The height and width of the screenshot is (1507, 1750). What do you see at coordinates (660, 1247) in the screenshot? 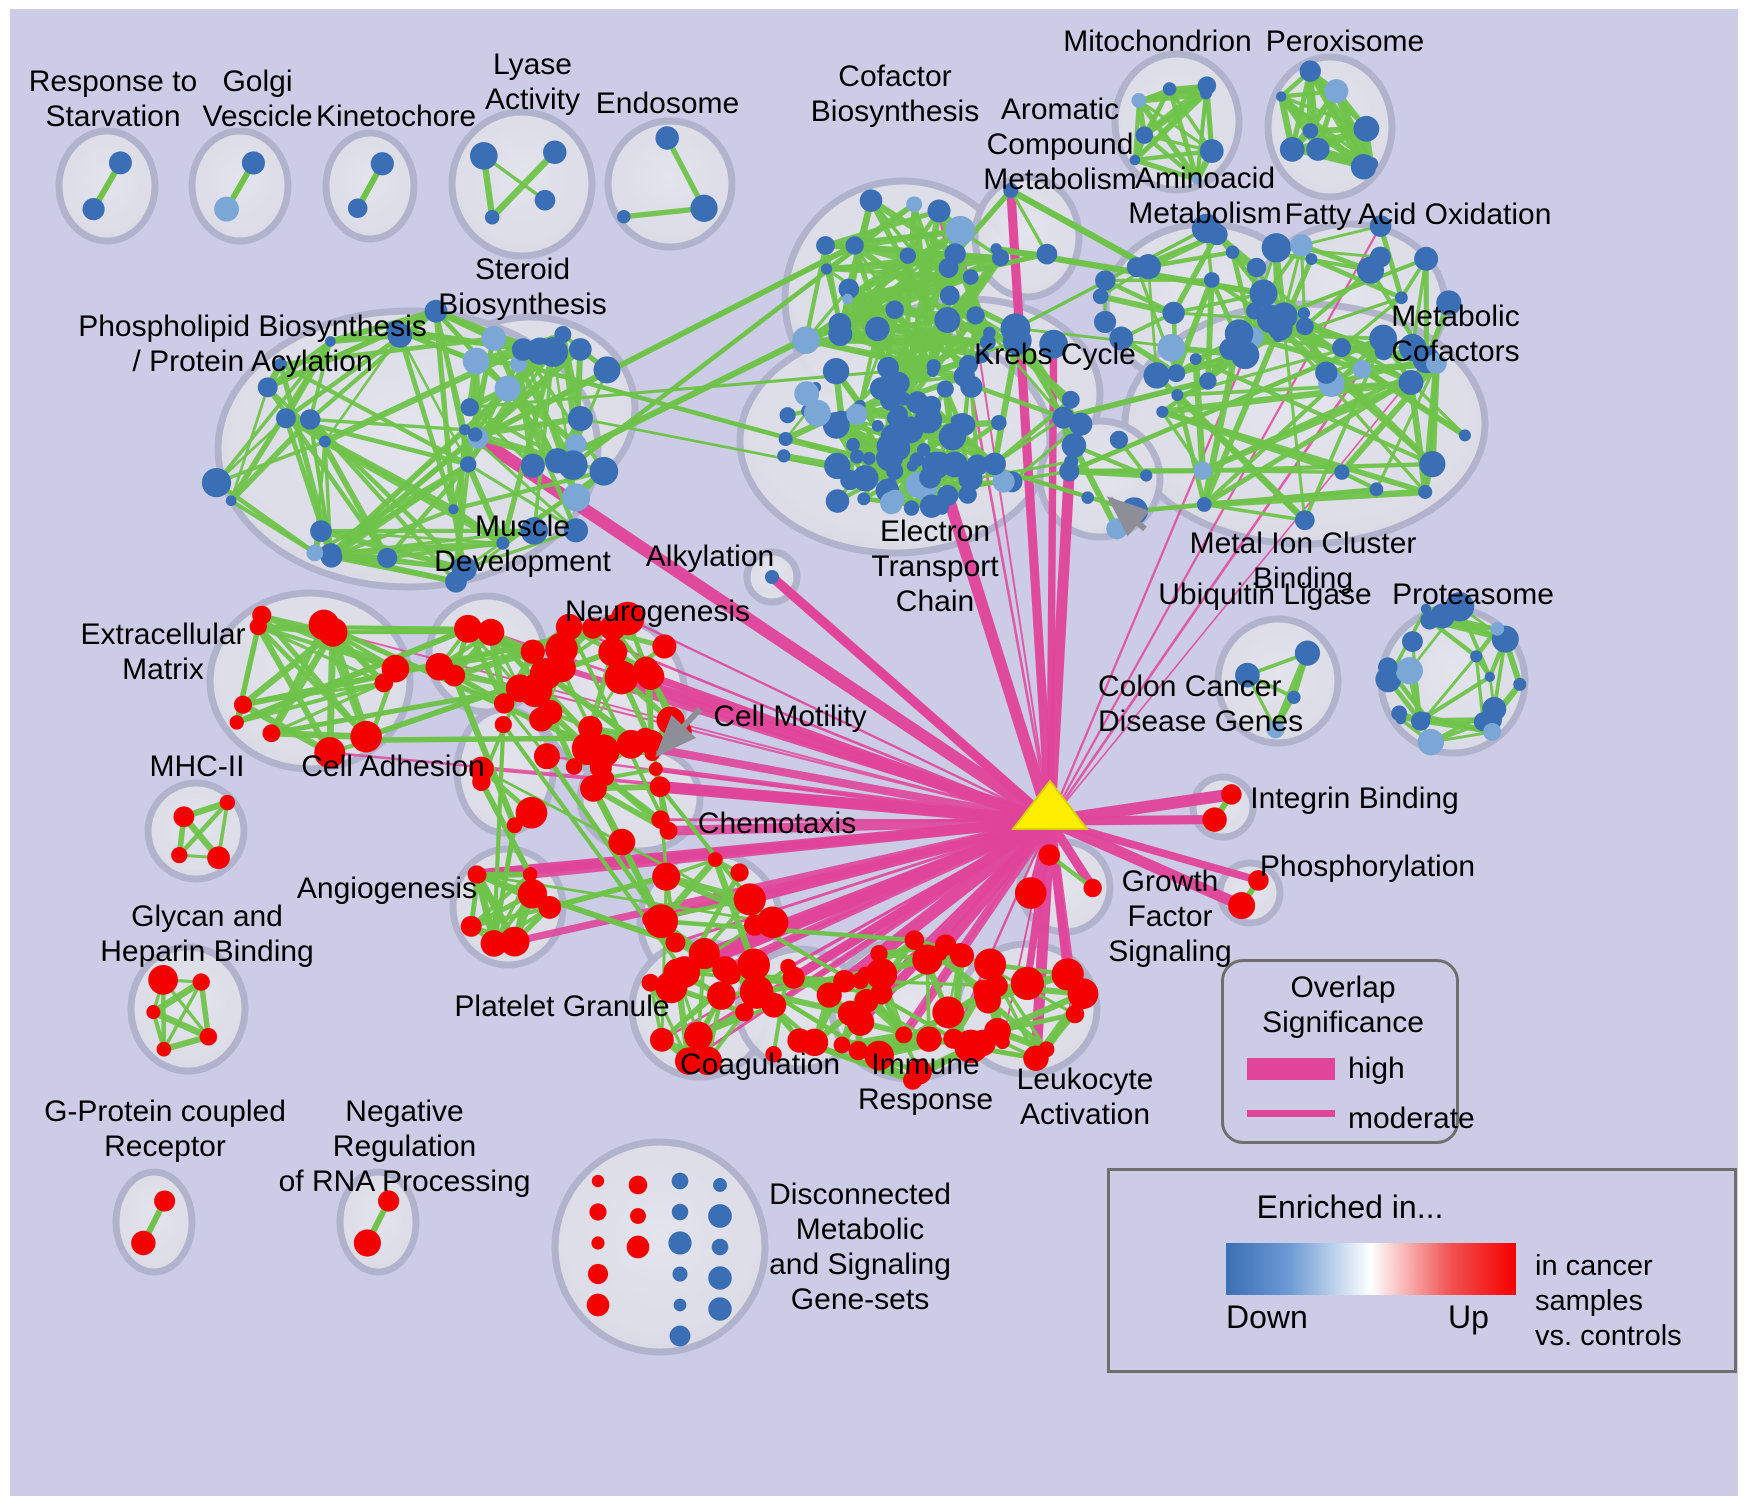
I see `cluster-blob-disconnected-gene-sets` at bounding box center [660, 1247].